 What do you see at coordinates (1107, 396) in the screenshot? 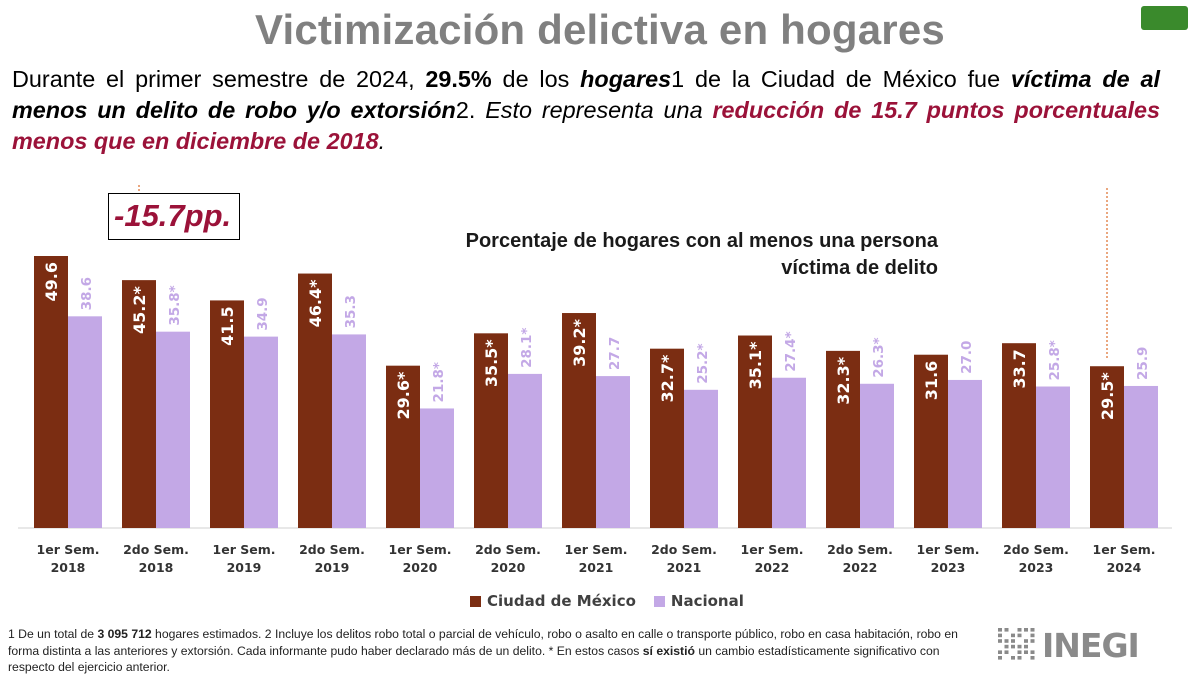
I see `data-label-cdmx-12: 29.5*` at bounding box center [1107, 396].